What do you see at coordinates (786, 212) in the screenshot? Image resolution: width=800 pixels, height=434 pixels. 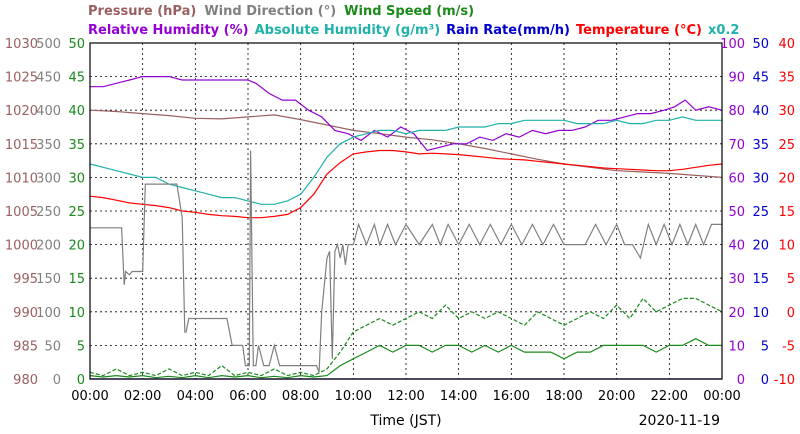 I see `temp-axis-tick: 15` at bounding box center [786, 212].